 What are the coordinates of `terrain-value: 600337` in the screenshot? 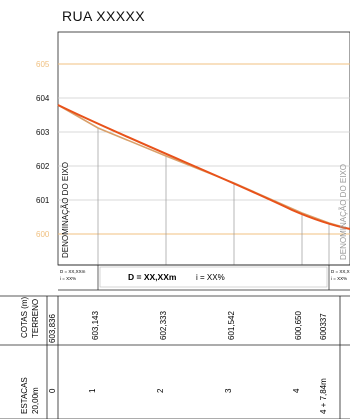 It's located at (323, 326).